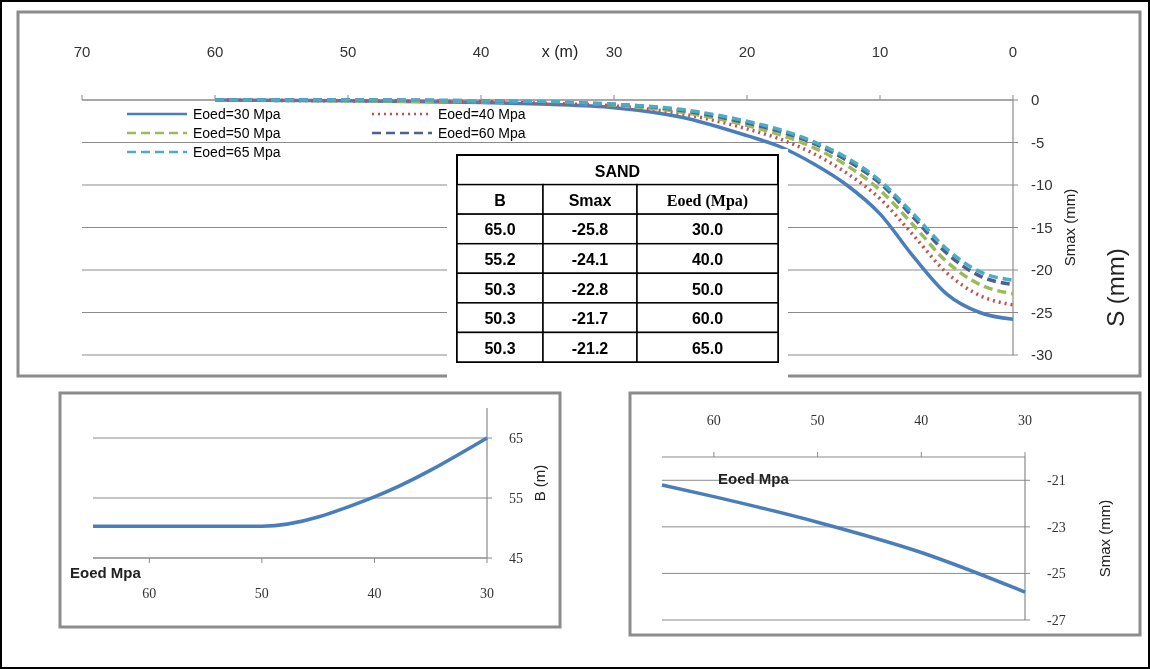 The width and height of the screenshot is (1150, 669). I want to click on annotation: 60.0, so click(707, 319).